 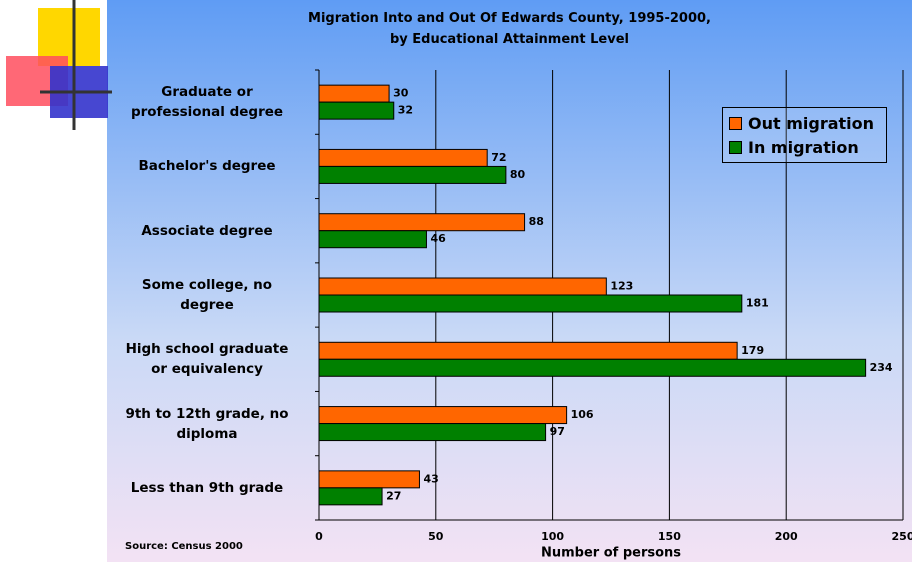 What do you see at coordinates (786, 536) in the screenshot?
I see `x-tick-label: 200` at bounding box center [786, 536].